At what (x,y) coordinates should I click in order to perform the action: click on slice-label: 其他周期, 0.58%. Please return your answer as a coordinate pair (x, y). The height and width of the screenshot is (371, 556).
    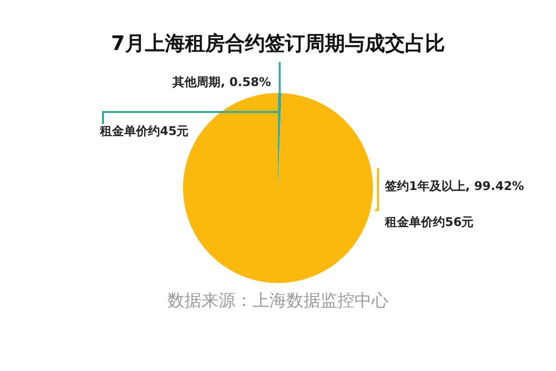
    Looking at the image, I should click on (221, 82).